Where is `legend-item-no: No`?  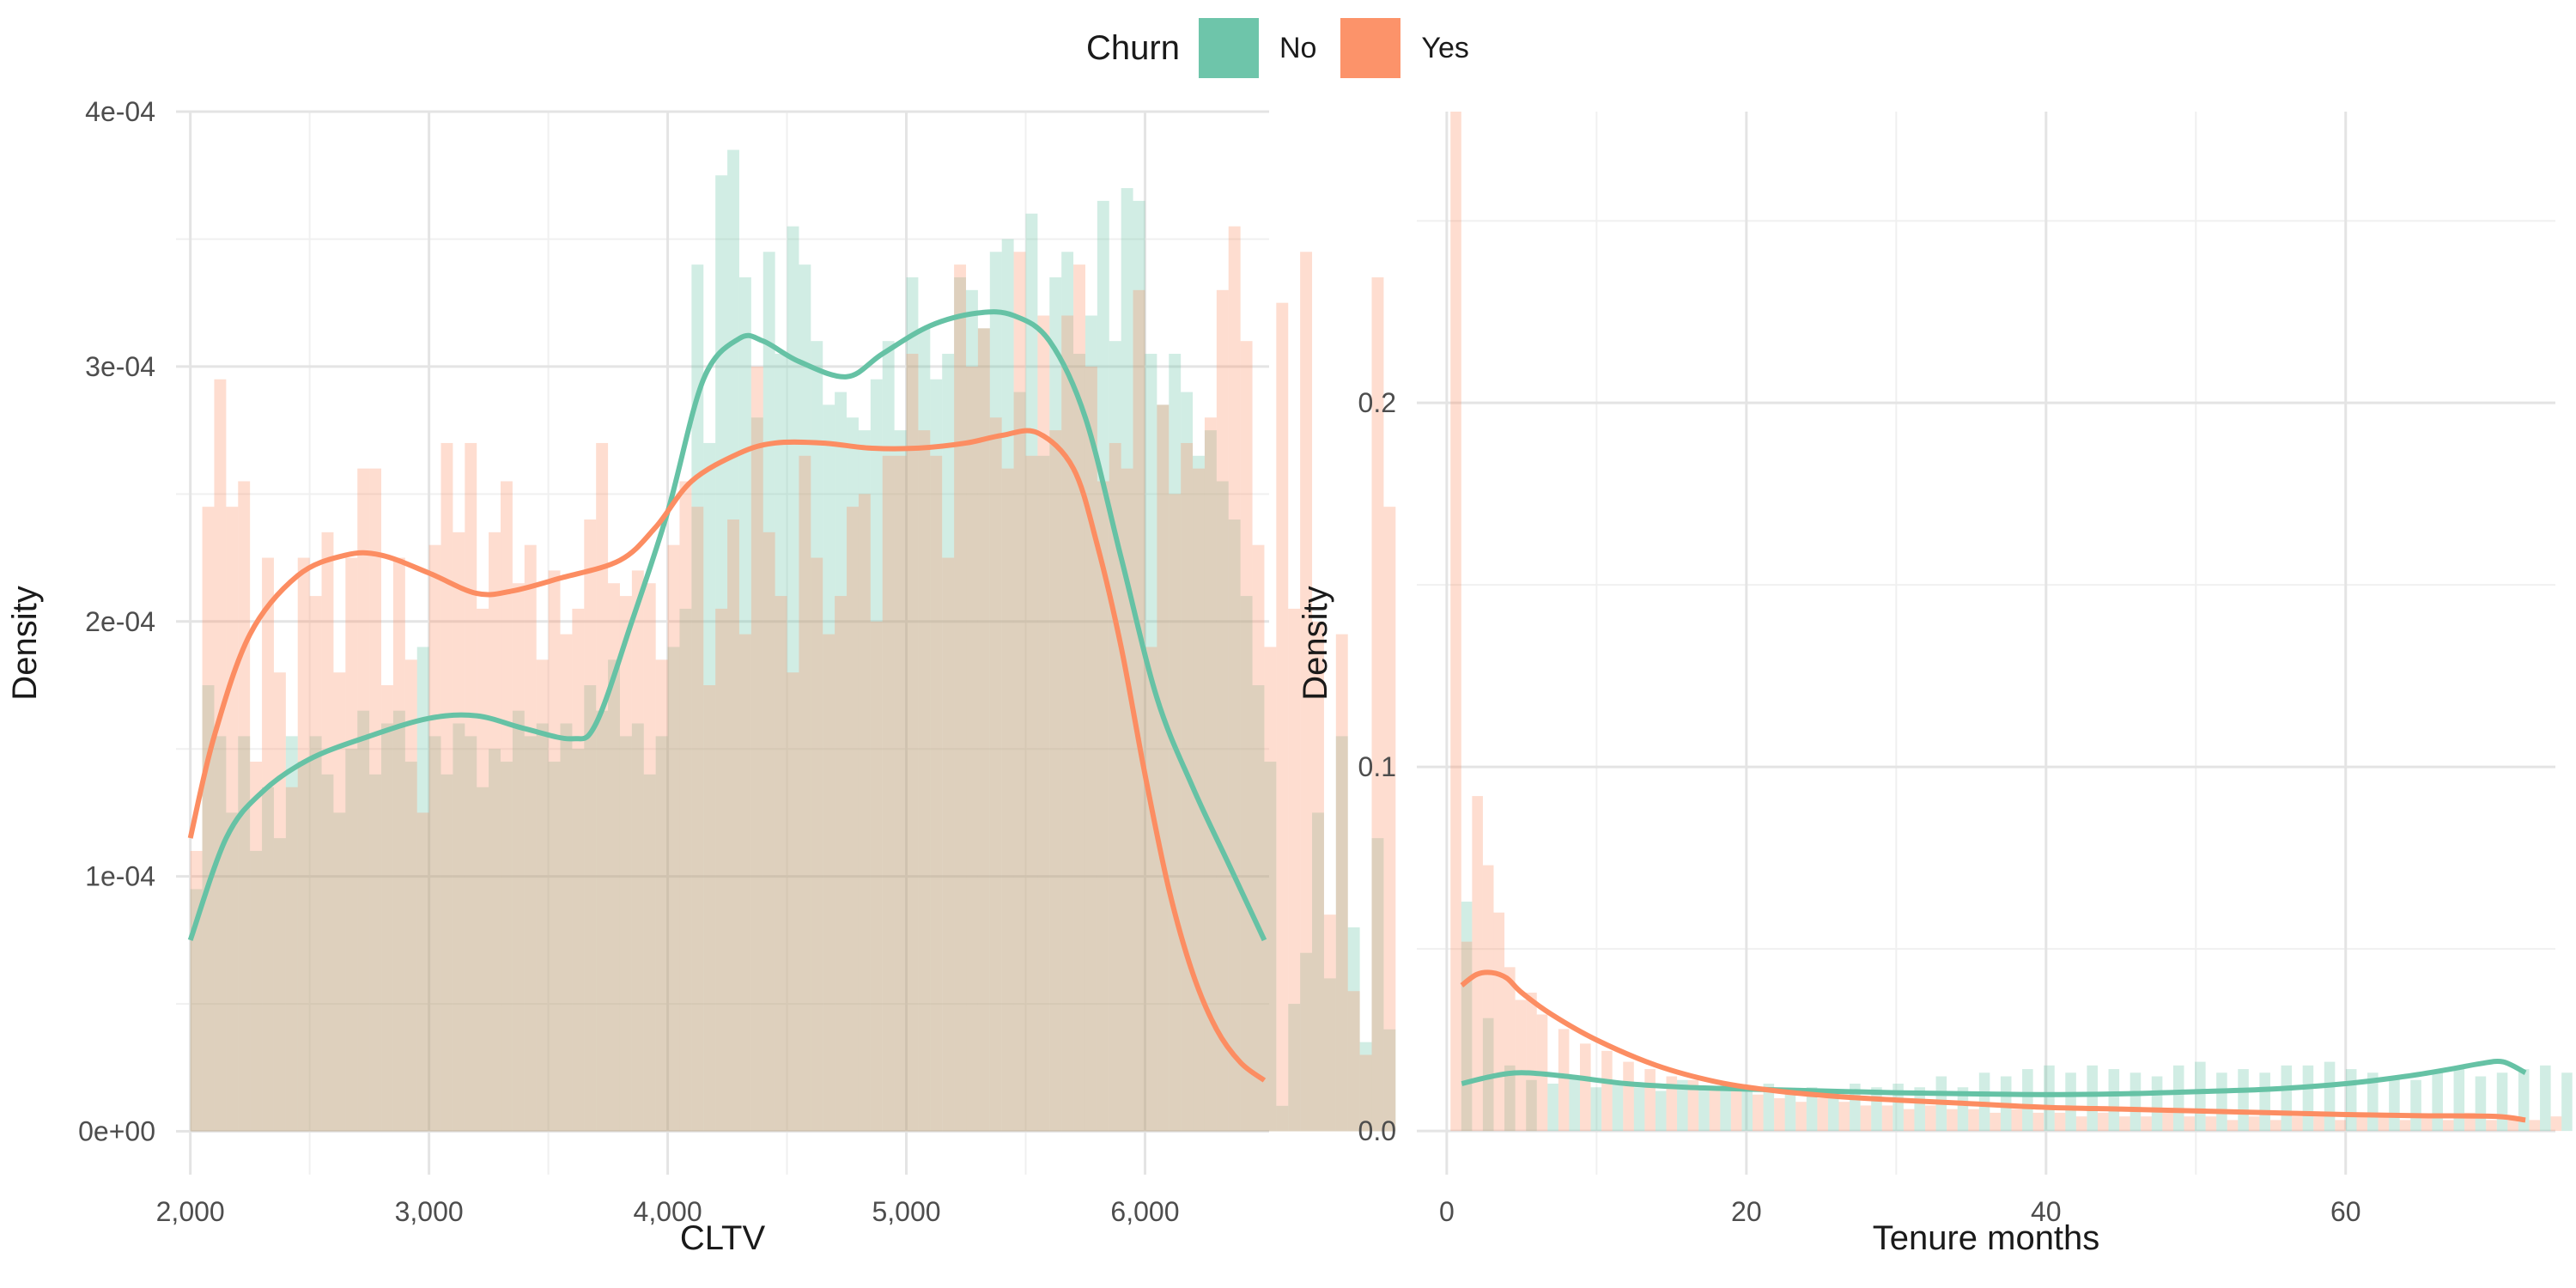
legend-item-no: No is located at coordinates (1257, 48).